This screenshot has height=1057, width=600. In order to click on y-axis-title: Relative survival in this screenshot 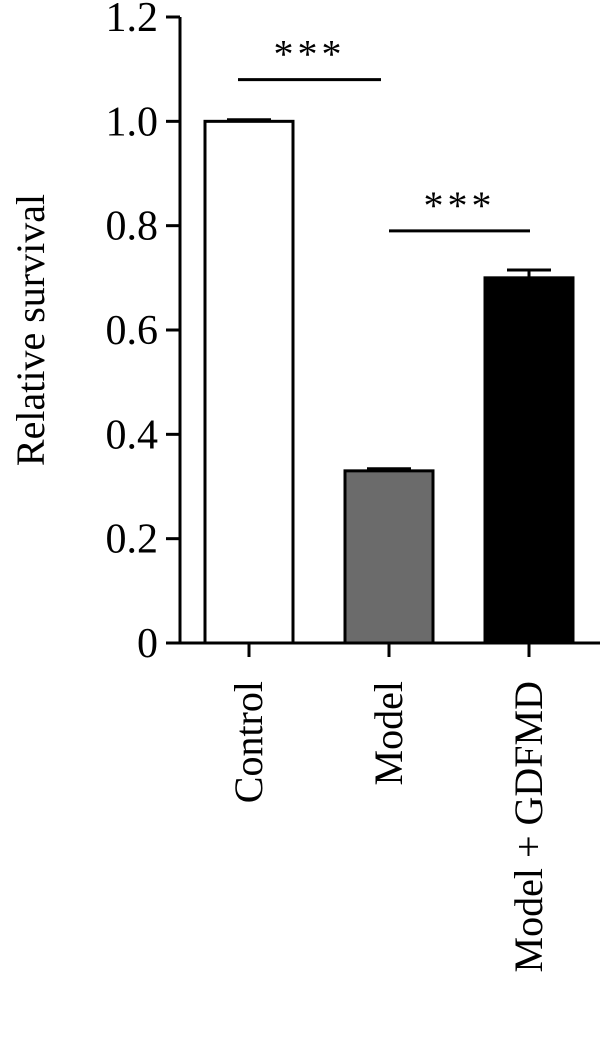, I will do `click(30, 330)`.